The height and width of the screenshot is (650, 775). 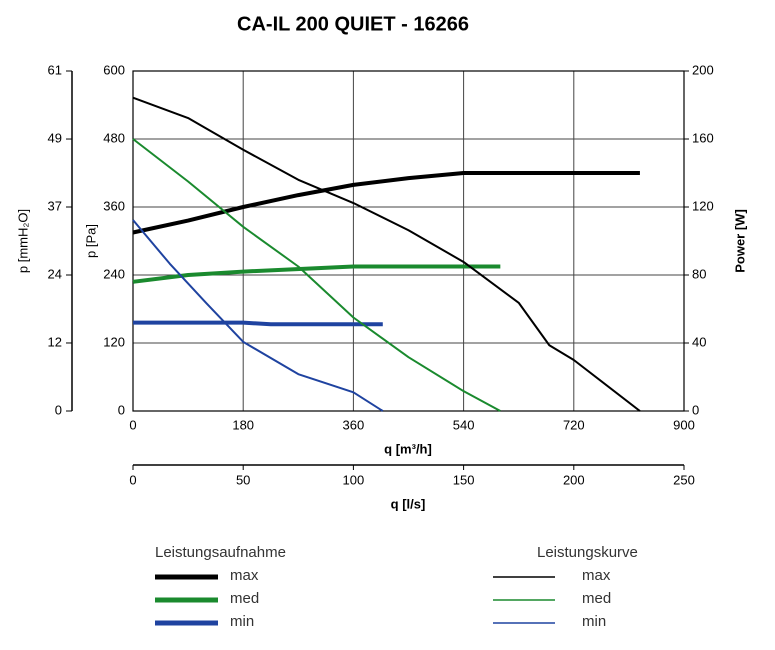 I want to click on legend-title: Leistungsaufnahme, so click(x=220, y=552).